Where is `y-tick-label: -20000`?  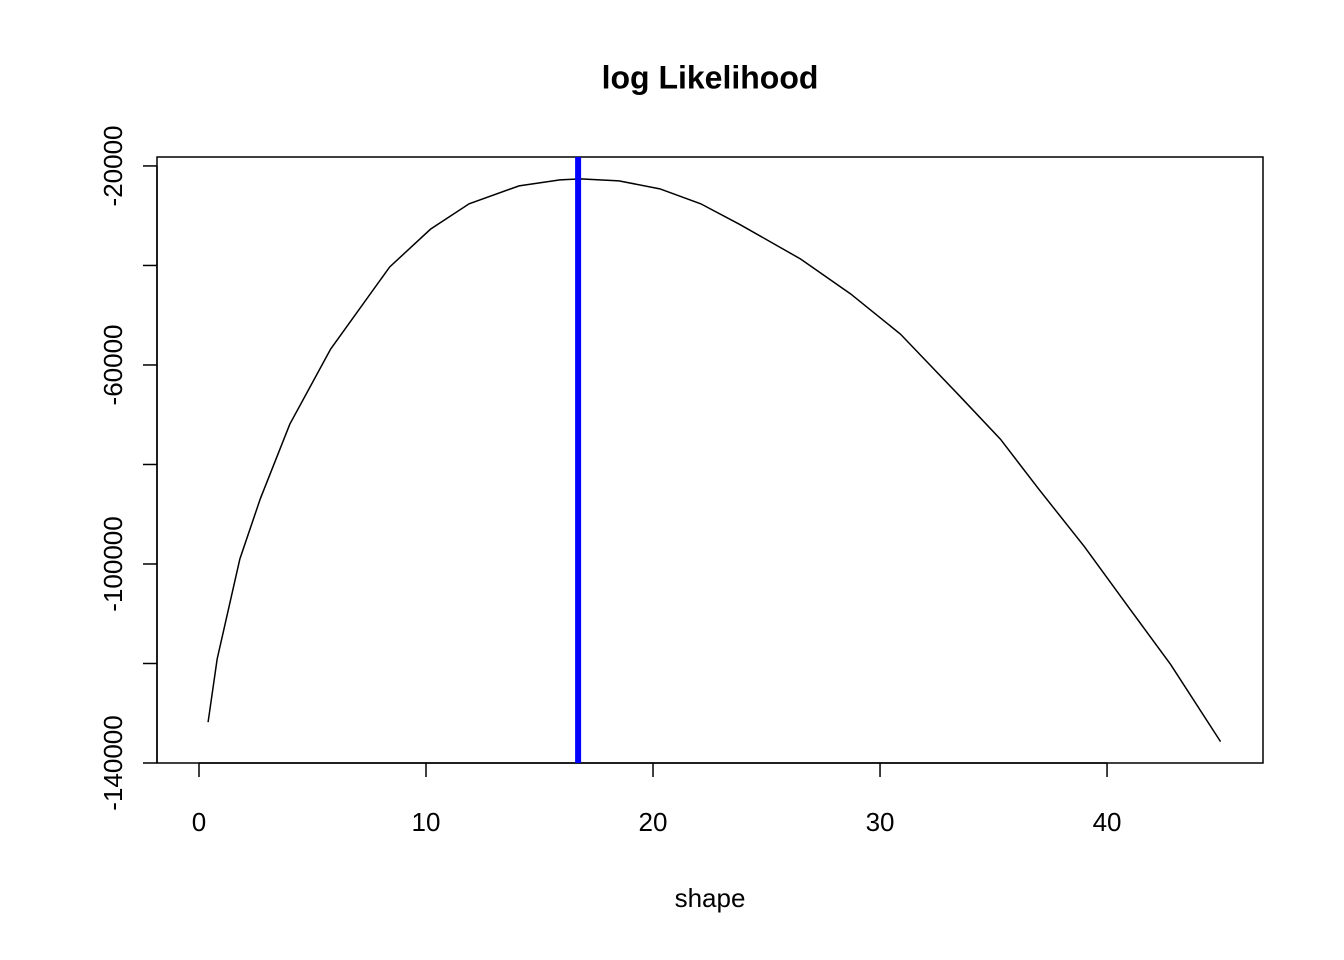 y-tick-label: -20000 is located at coordinates (113, 165).